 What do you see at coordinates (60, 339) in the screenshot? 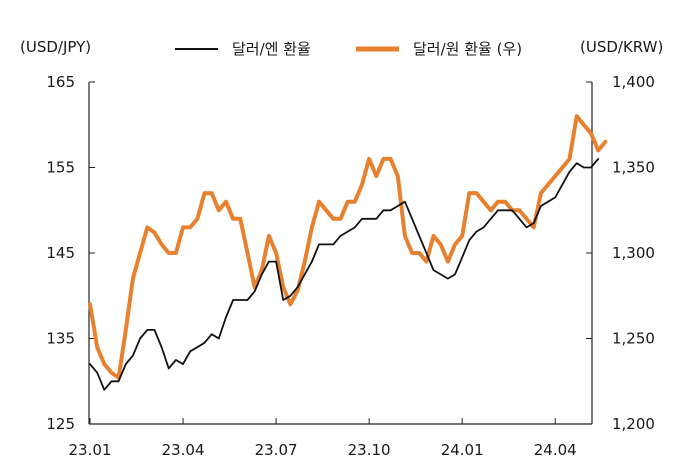
I see `left-tick-label: 135` at bounding box center [60, 339].